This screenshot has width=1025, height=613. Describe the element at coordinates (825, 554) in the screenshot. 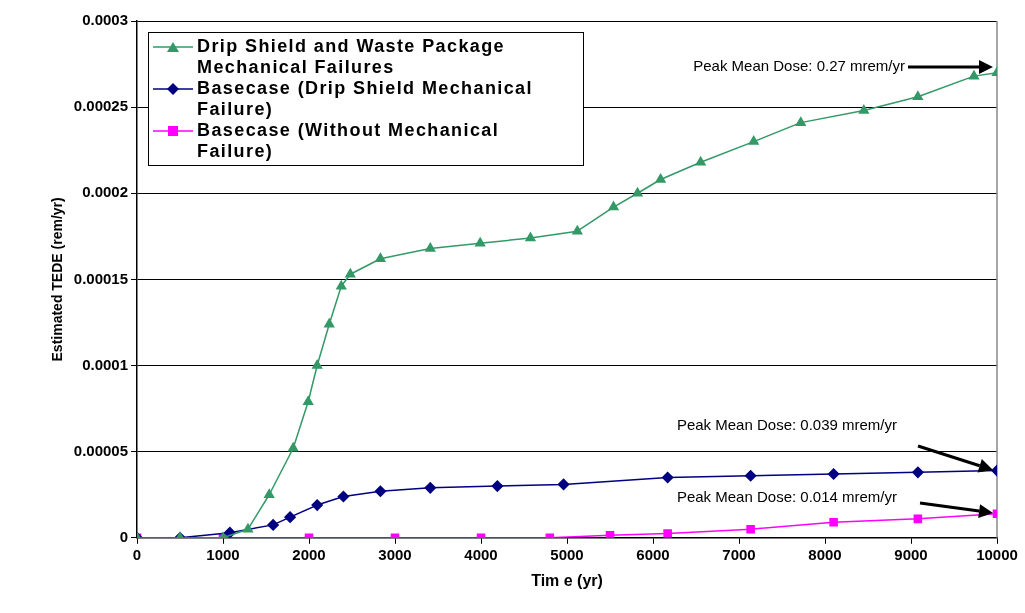

I see `x-tick-label: 8000` at that location.